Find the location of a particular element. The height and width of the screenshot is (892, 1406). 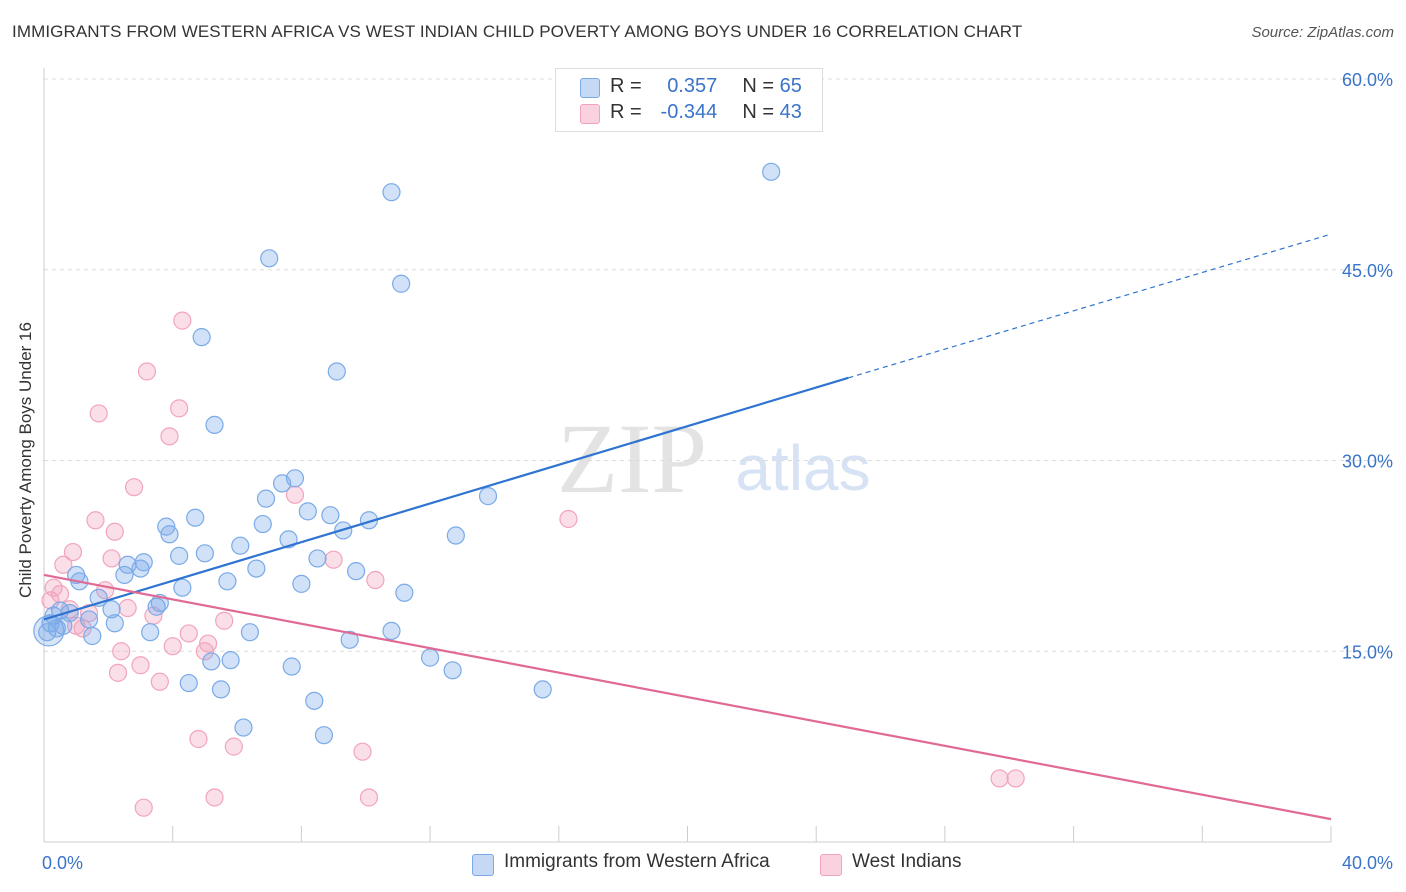

watermark: ZIP atlas is located at coordinates (714, 458).